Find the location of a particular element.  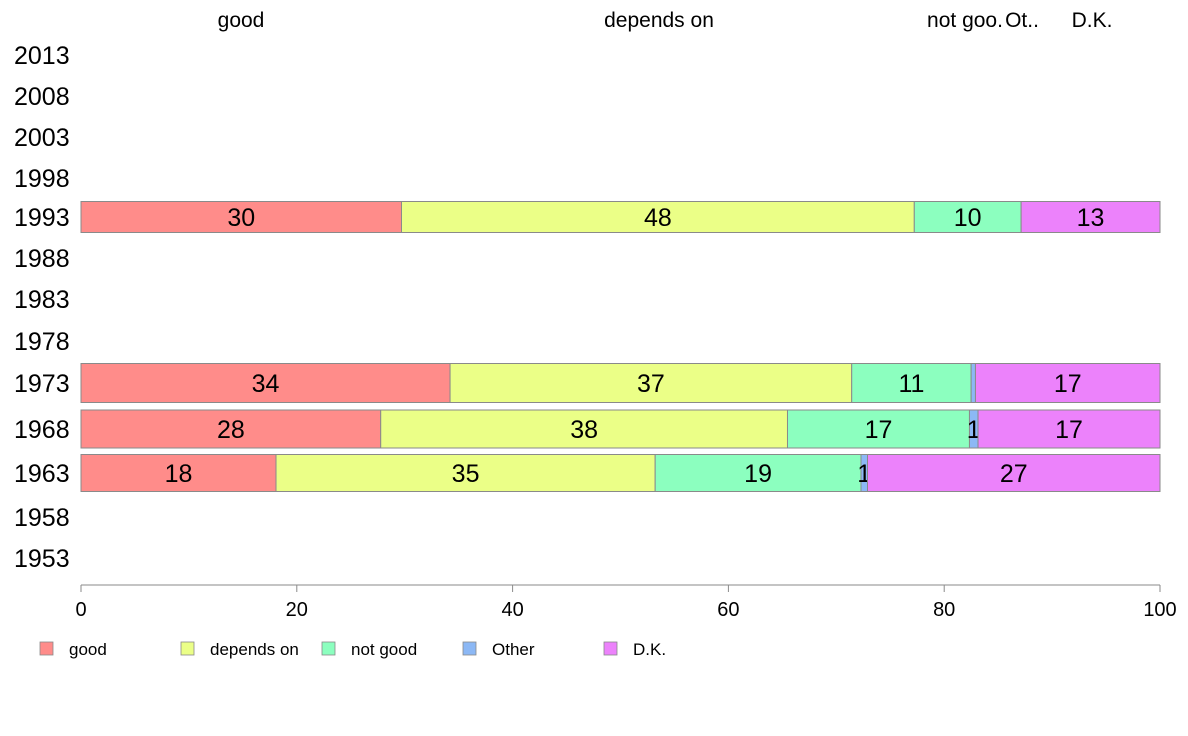

data-label-1973-depends-on: 37 is located at coordinates (651, 384).